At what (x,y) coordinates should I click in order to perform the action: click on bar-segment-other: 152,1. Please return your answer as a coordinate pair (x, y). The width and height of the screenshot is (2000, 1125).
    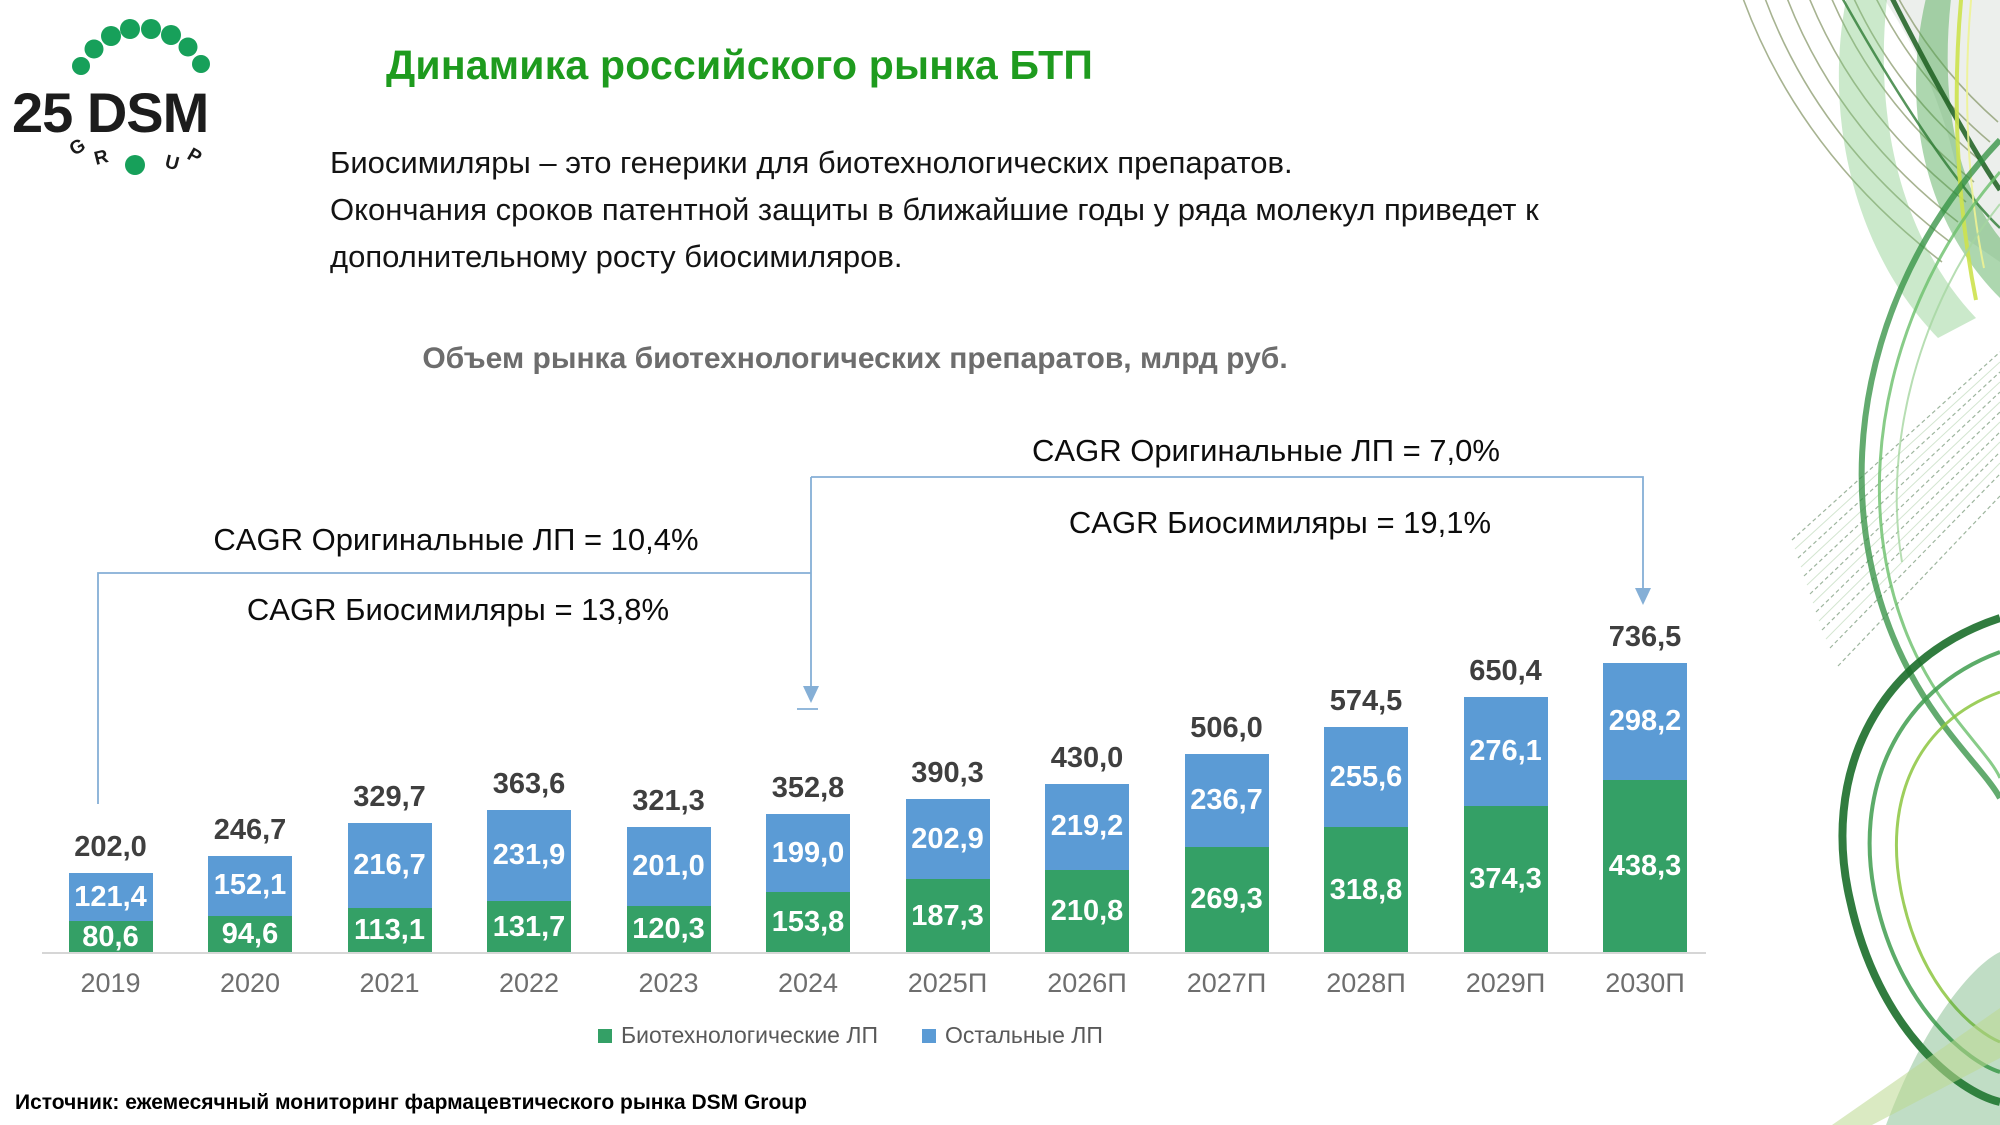
    Looking at the image, I should click on (250, 885).